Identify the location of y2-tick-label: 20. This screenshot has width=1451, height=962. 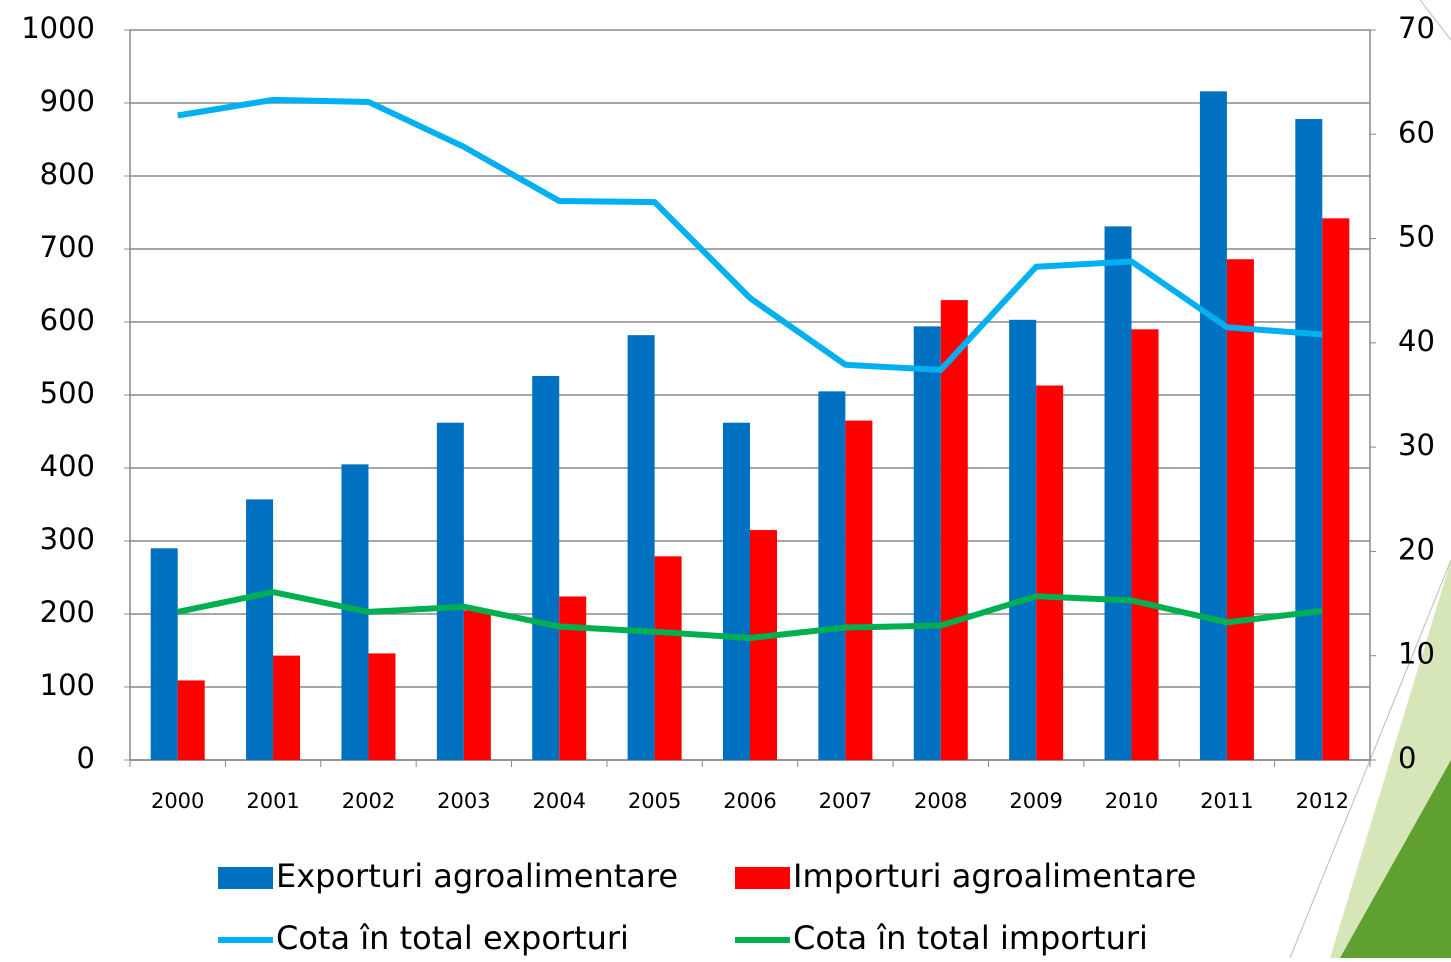
(1416, 549).